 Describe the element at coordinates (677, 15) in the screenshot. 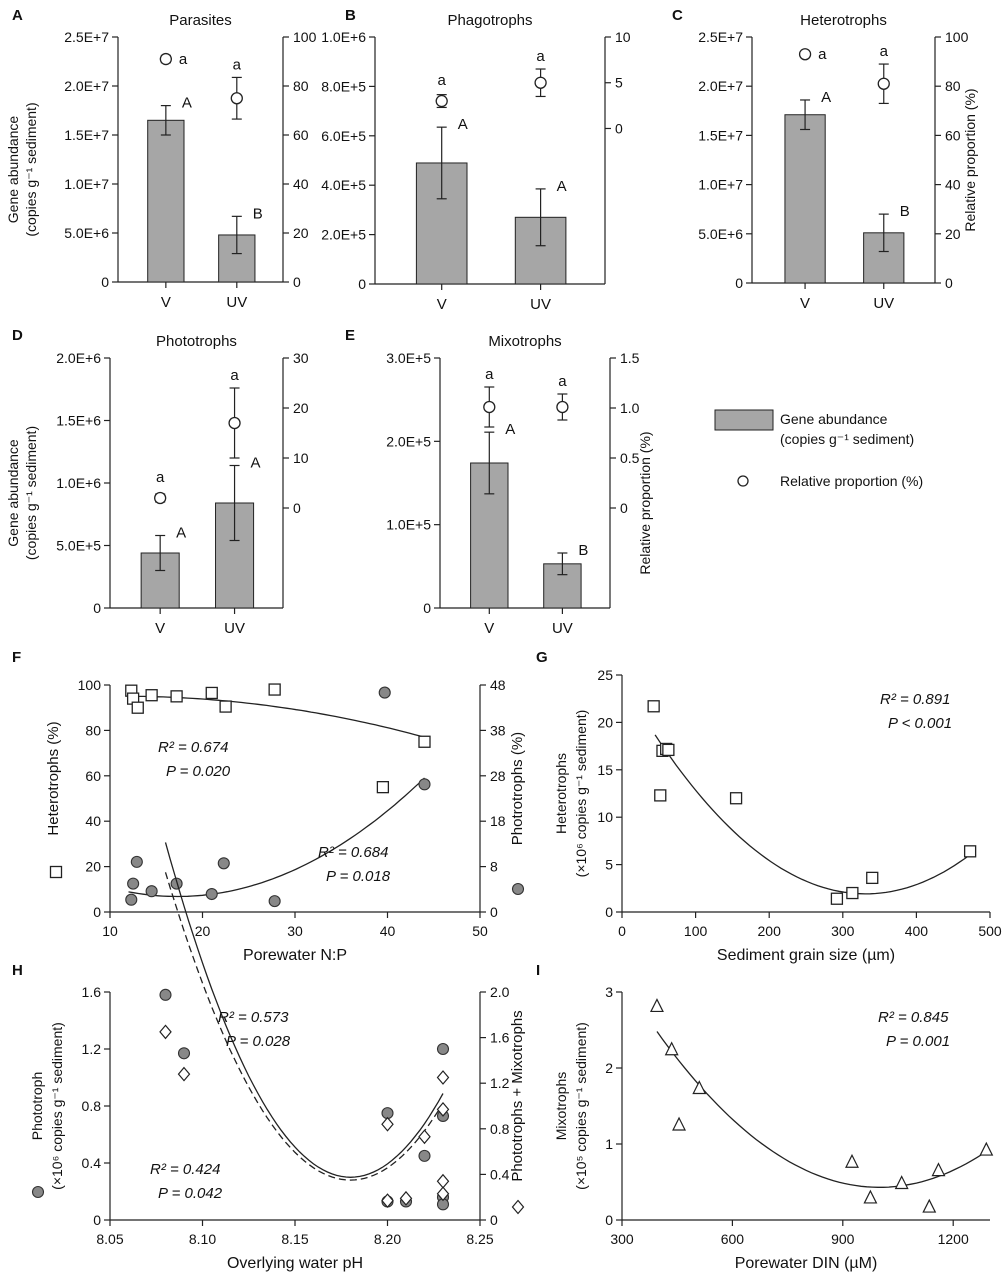

I see `panel-letter: C` at that location.